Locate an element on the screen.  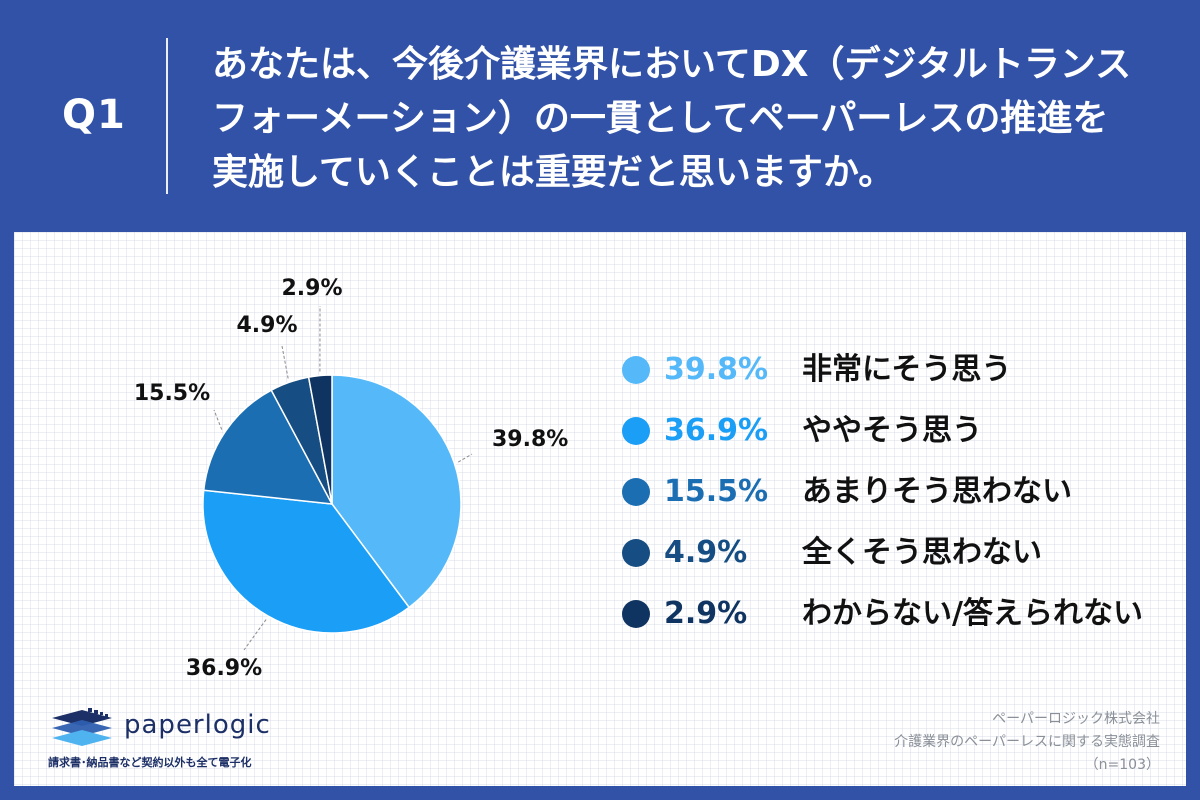
pie-data-label-5: 2.9% is located at coordinates (311, 288).